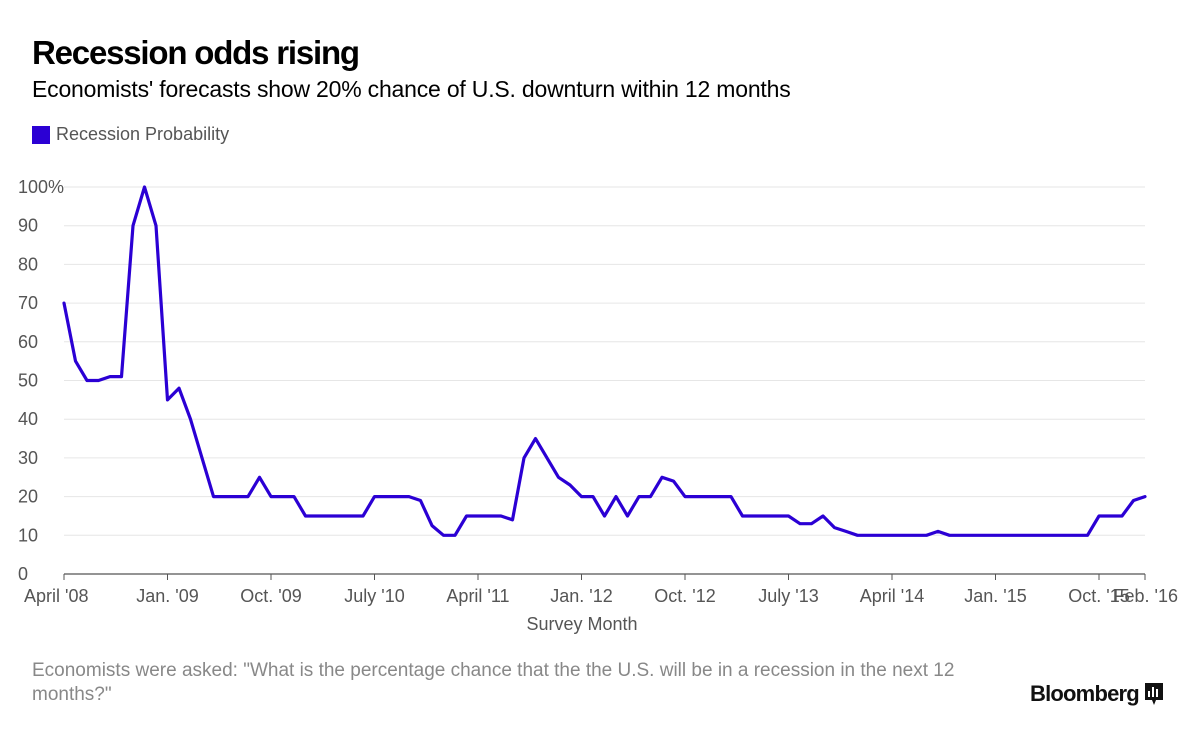 Image resolution: width=1200 pixels, height=738 pixels. I want to click on x-axis-title: Survey Month, so click(581, 624).